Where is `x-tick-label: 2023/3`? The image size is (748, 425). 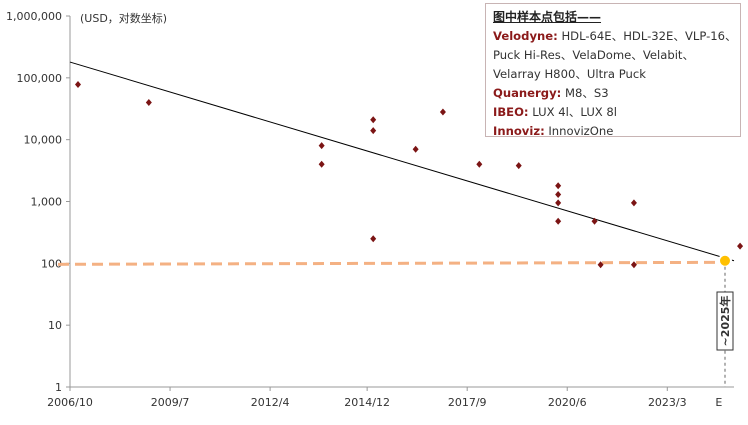 x-tick-label: 2023/3 is located at coordinates (667, 402).